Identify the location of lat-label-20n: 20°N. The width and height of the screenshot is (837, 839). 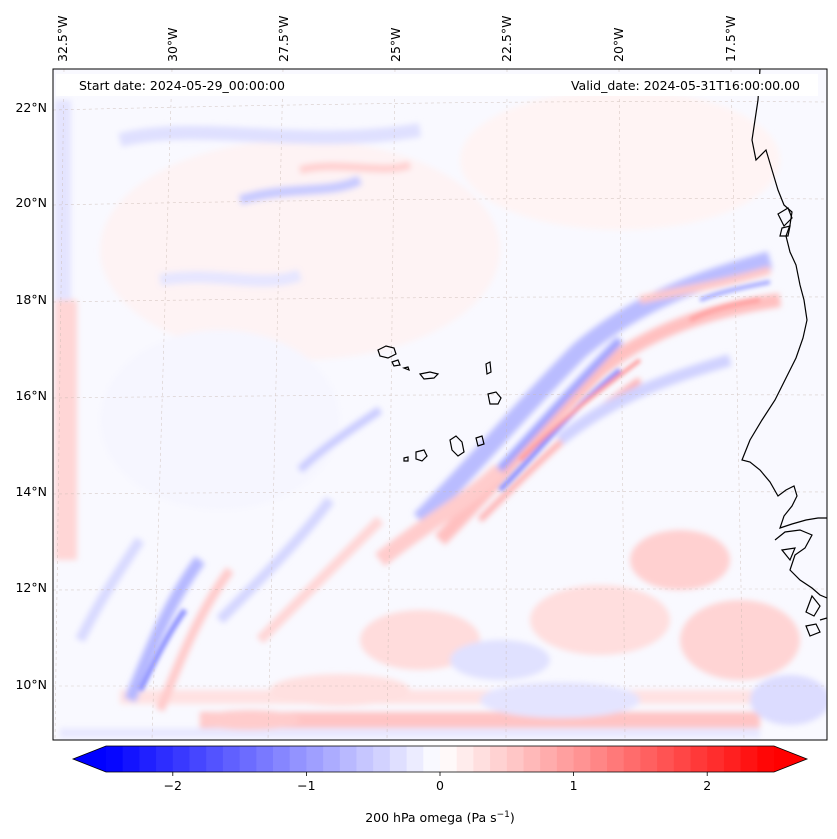
(31, 202).